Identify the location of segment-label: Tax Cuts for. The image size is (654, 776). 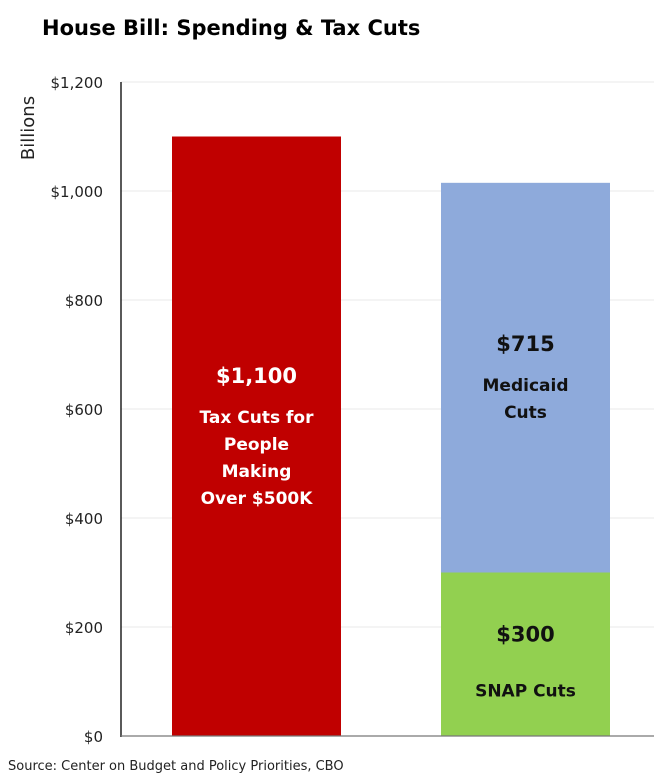
(257, 418).